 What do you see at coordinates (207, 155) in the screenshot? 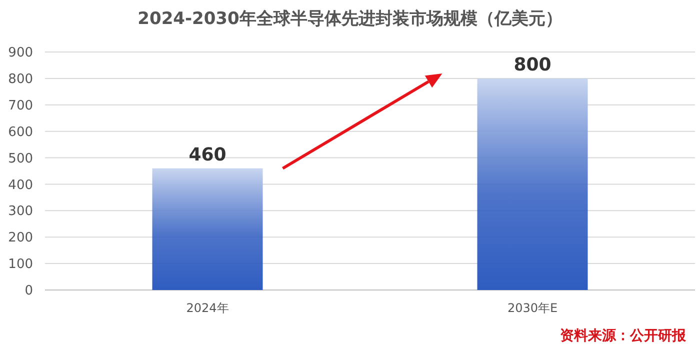
I see `data-label: 460` at bounding box center [207, 155].